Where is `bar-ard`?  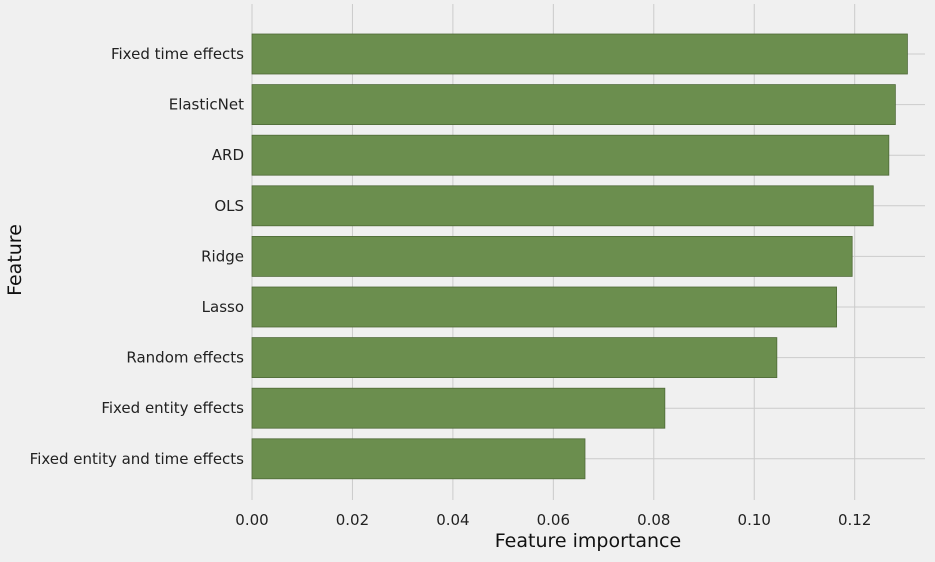 bar-ard is located at coordinates (570, 155).